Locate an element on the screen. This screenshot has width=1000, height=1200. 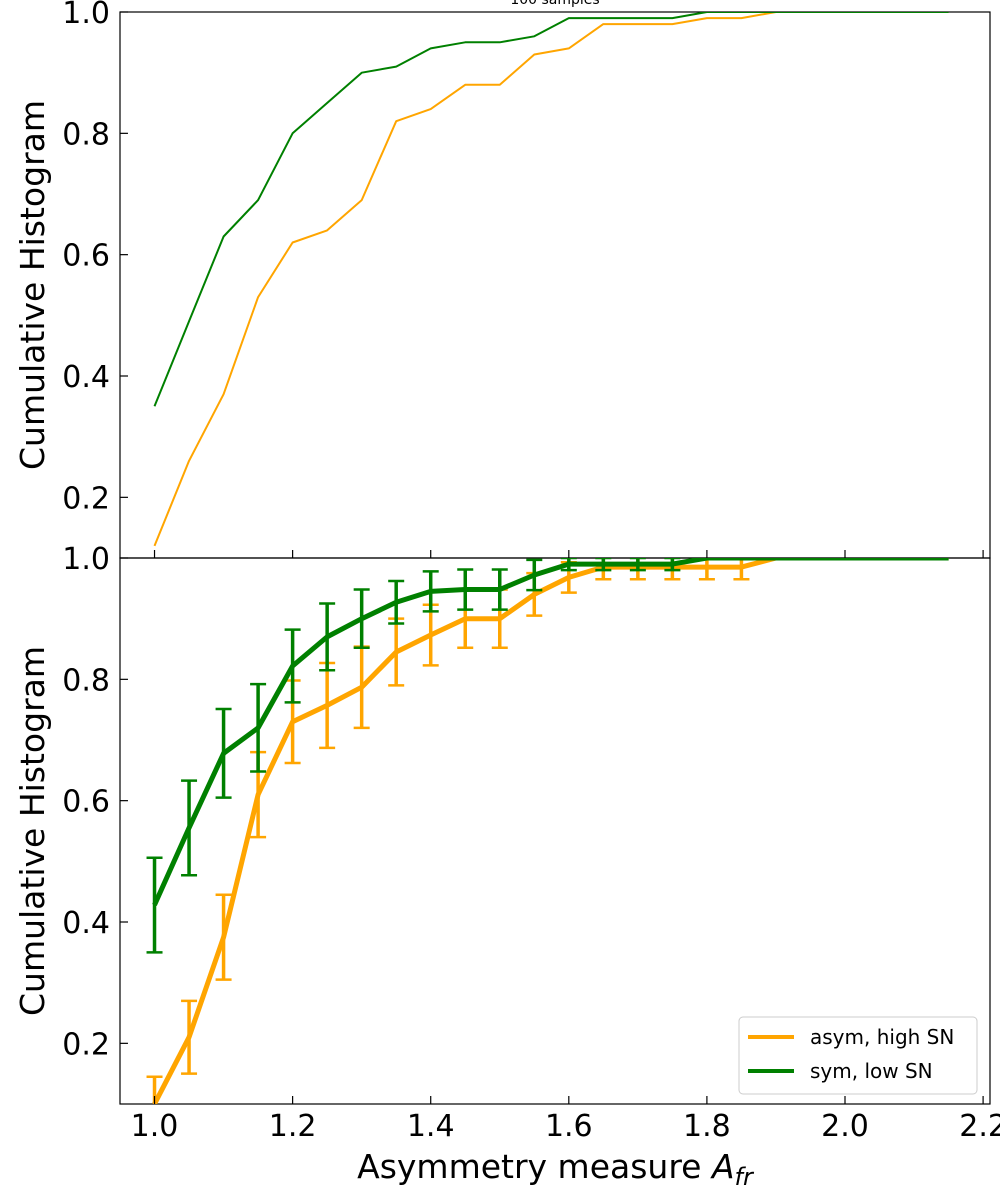
x-axis-label-text: Asymmetry measure is located at coordinates (534, 1166).